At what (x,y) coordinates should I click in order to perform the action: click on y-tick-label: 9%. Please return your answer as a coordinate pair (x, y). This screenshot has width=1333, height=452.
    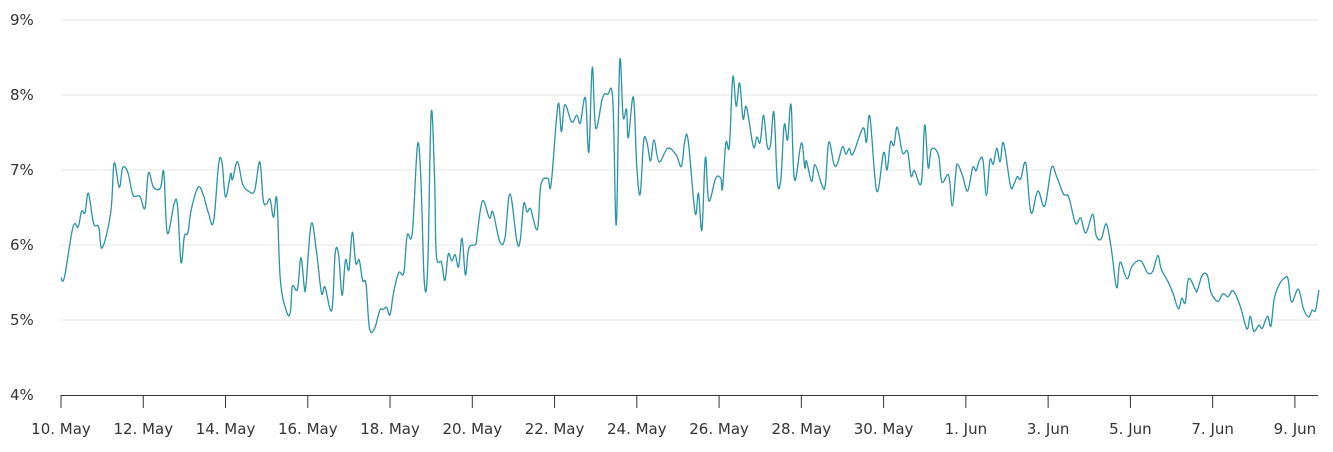
    Looking at the image, I should click on (22, 20).